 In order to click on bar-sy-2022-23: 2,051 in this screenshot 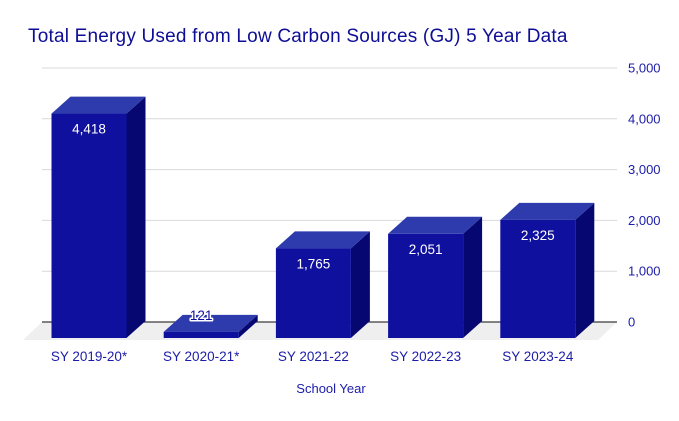, I will do `click(435, 277)`.